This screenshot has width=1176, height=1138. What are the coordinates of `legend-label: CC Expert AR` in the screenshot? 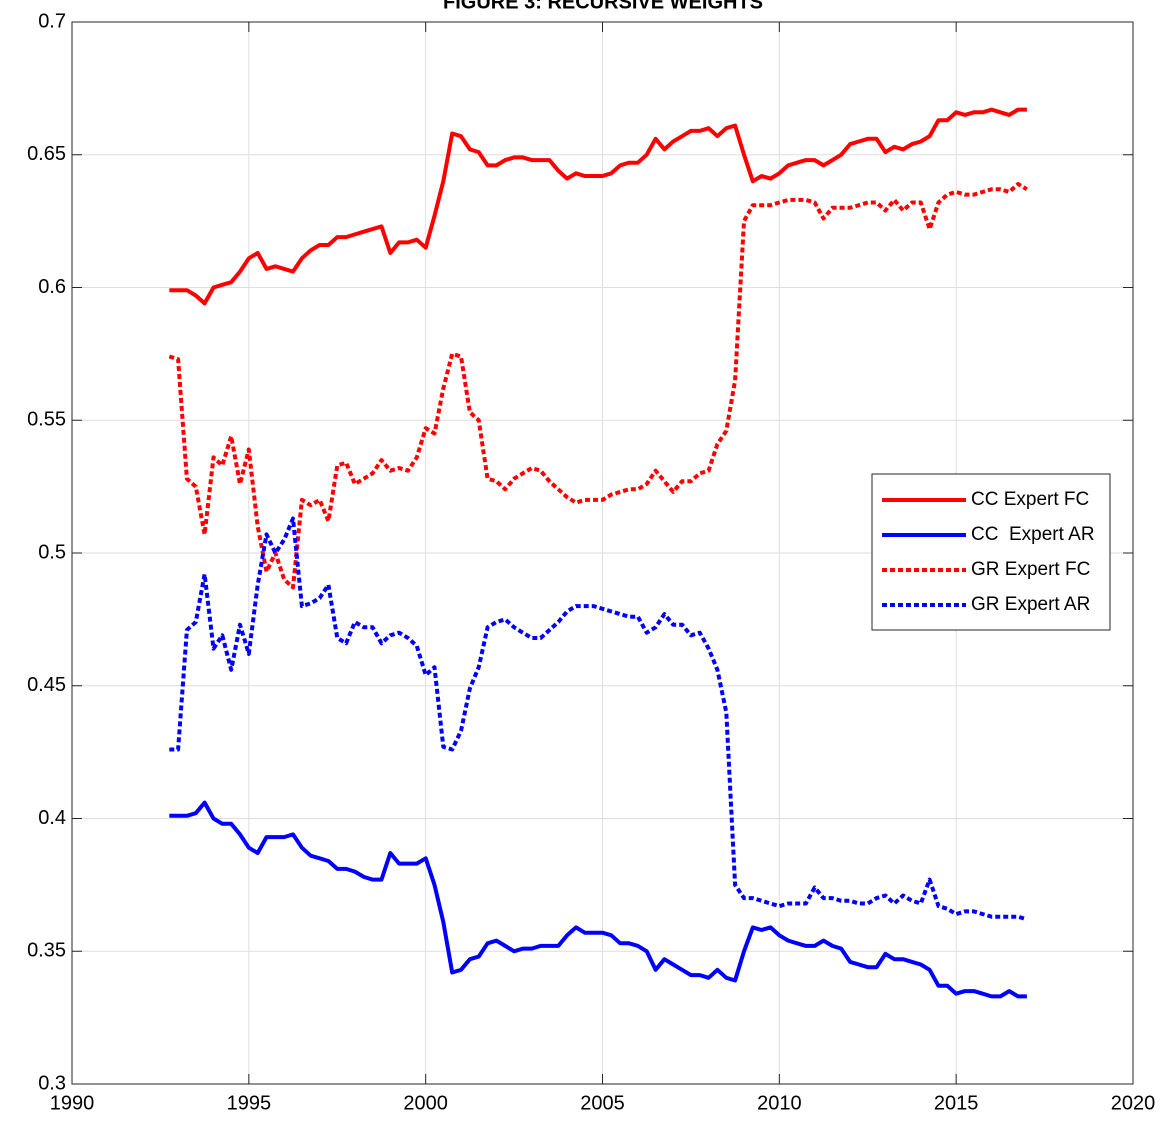 It's located at (1033, 534).